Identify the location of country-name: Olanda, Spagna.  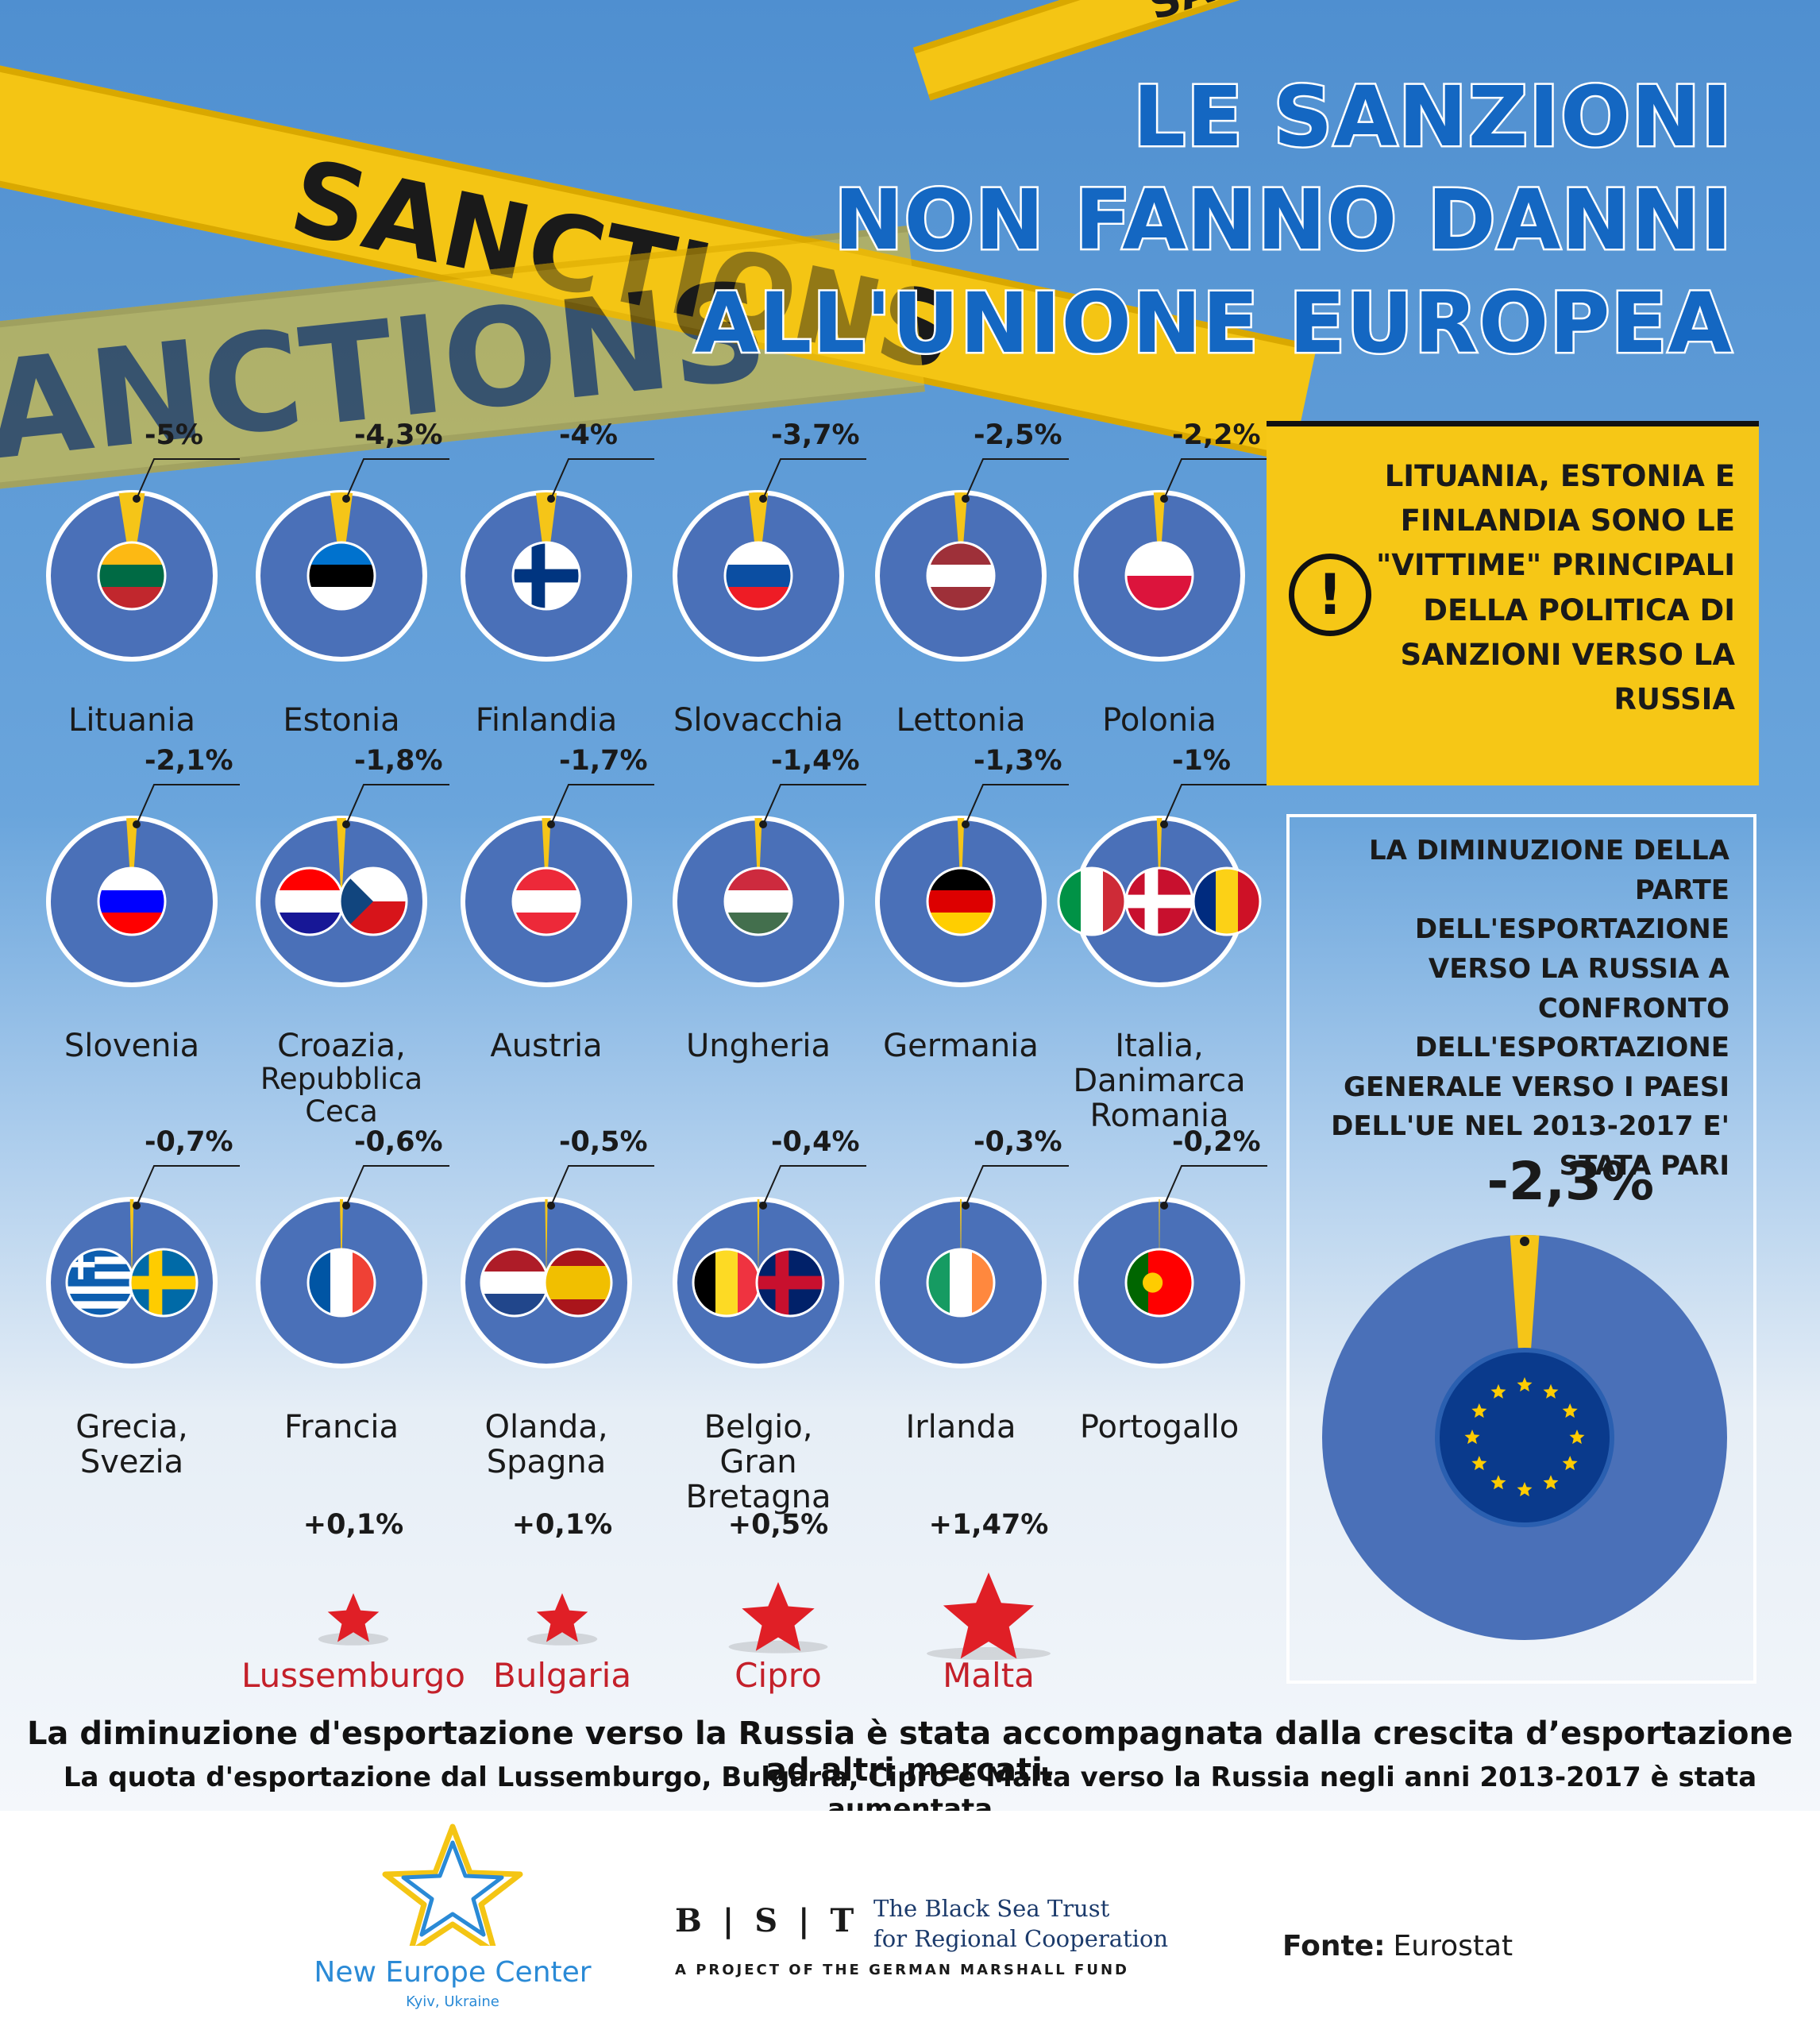
(546, 1445).